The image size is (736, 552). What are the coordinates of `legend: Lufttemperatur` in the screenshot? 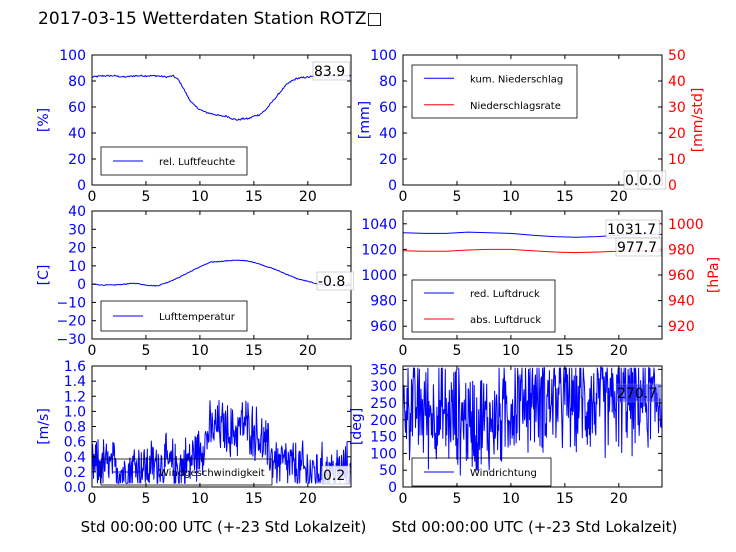 It's located at (174, 316).